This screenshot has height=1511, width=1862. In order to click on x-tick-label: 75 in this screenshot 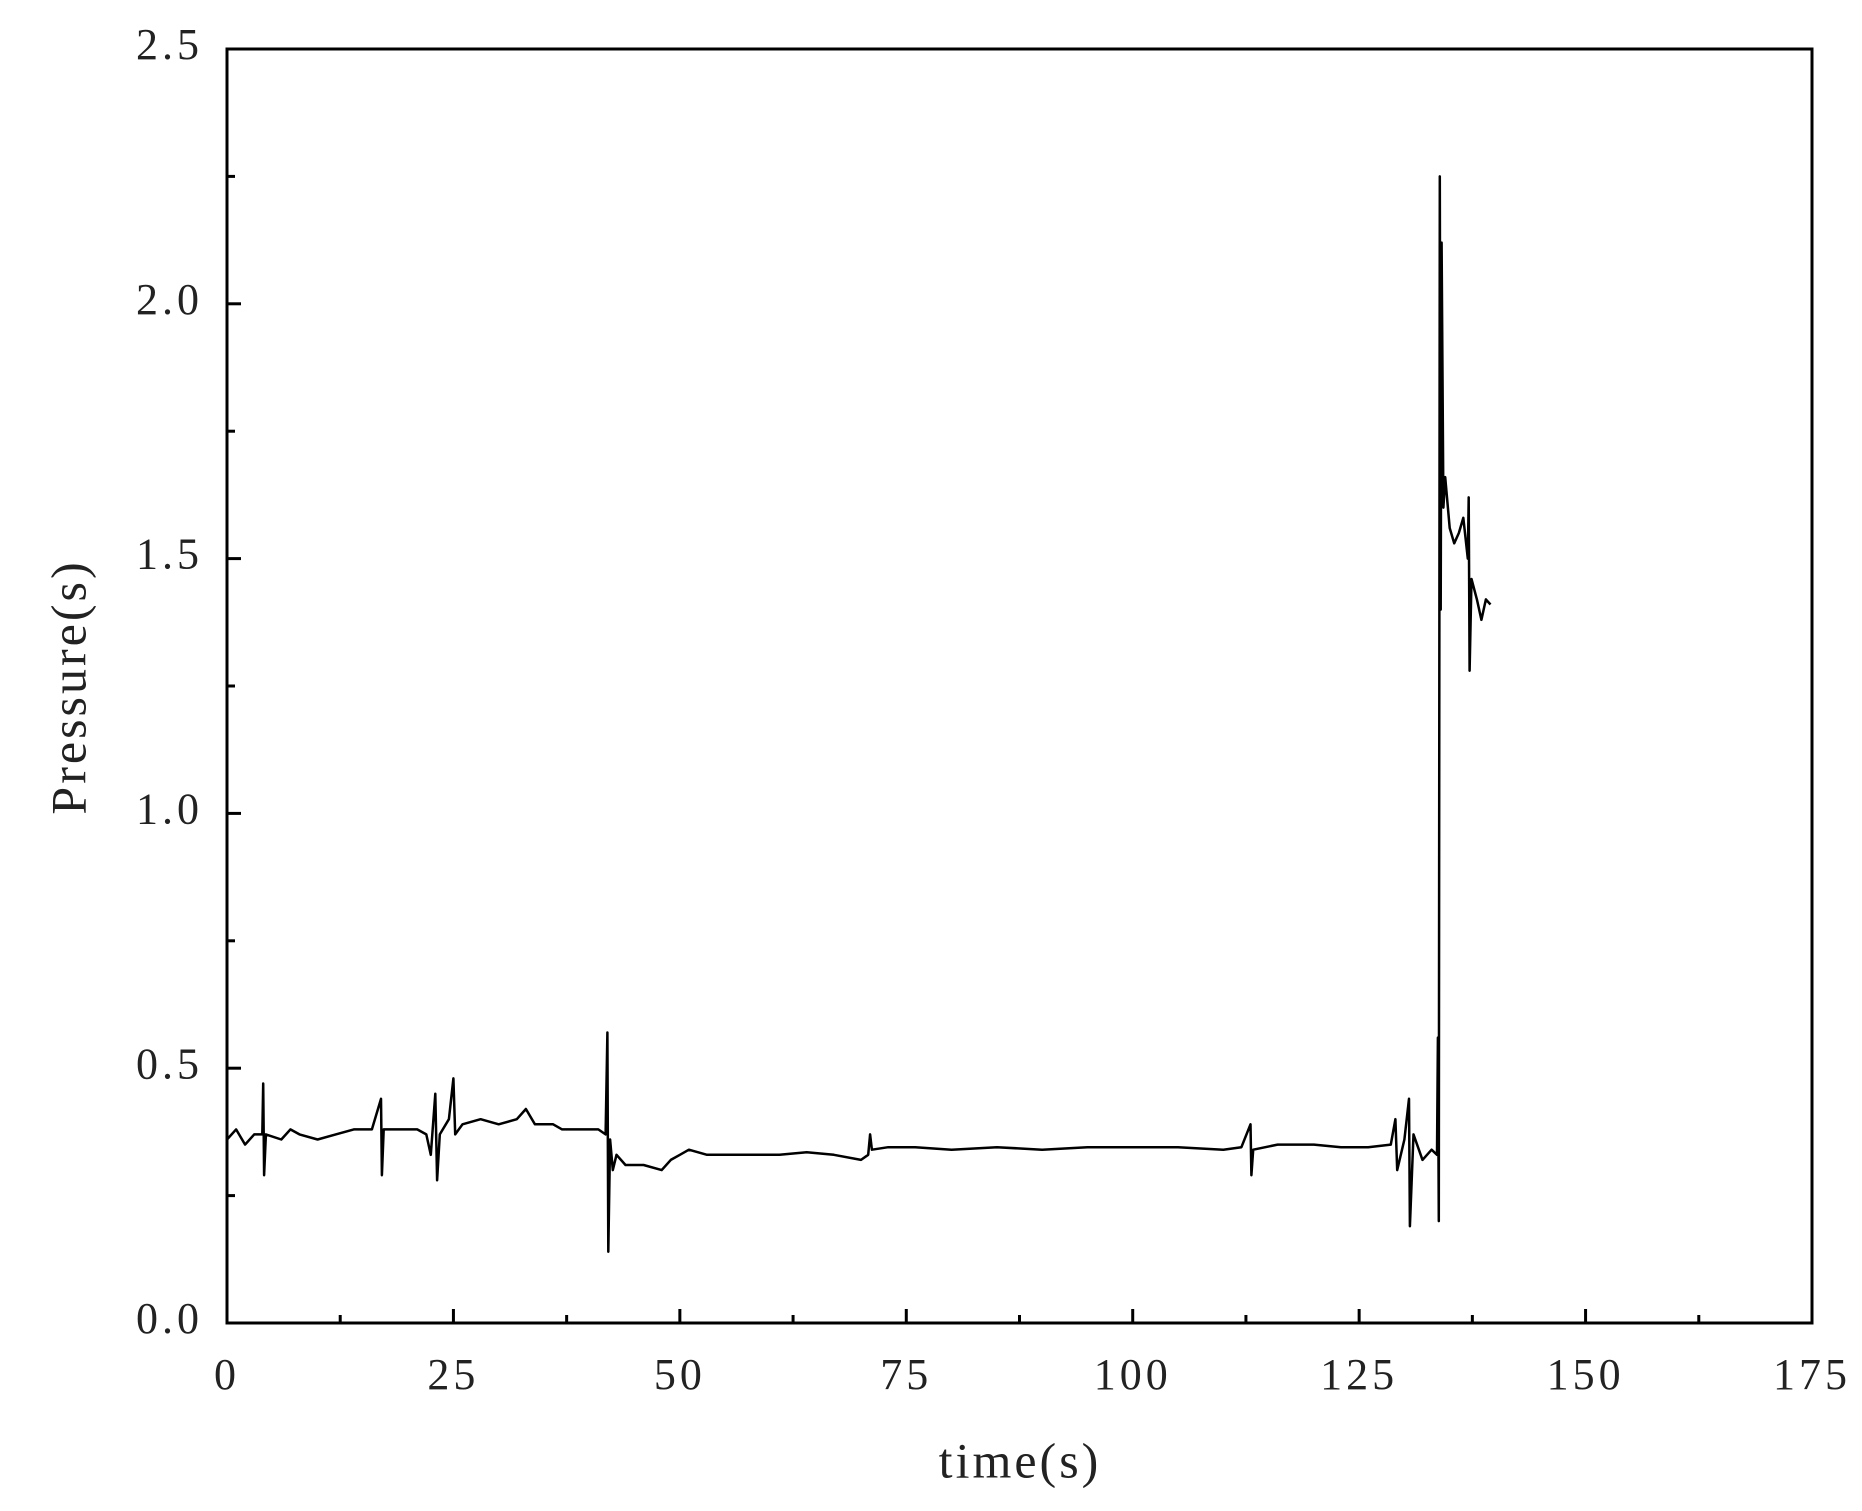, I will do `click(906, 1374)`.